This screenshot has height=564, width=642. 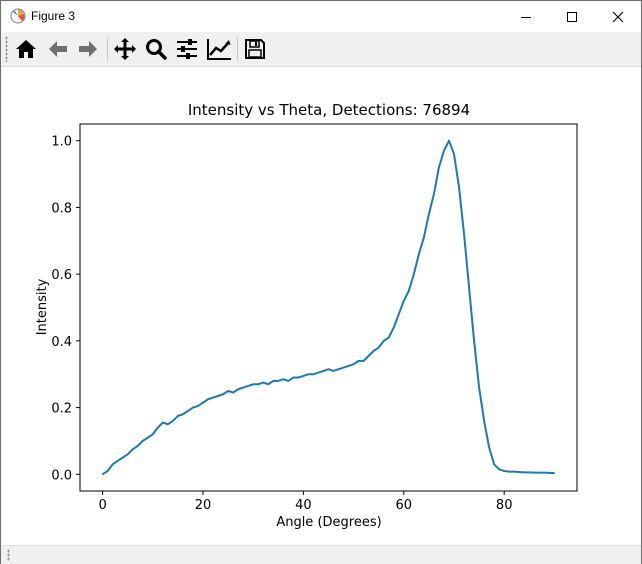 What do you see at coordinates (61, 142) in the screenshot?
I see `y-tick-label: 1.0` at bounding box center [61, 142].